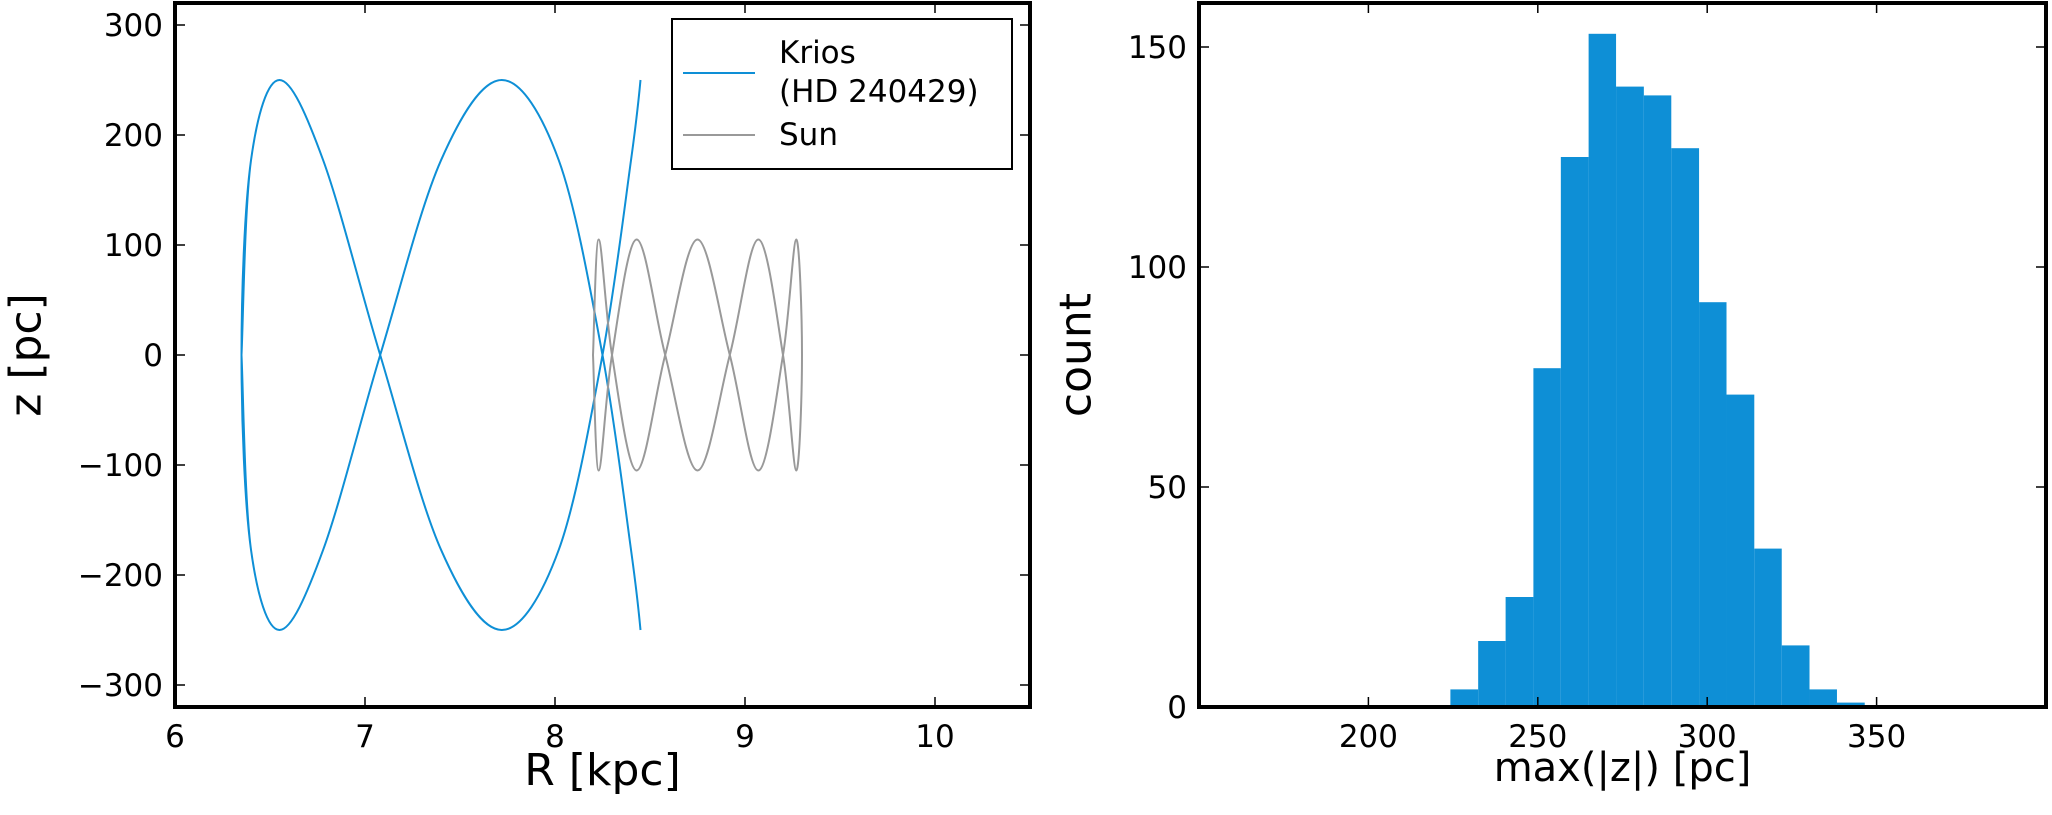 The height and width of the screenshot is (815, 2052). Describe the element at coordinates (365, 737) in the screenshot. I see `x-tick-label: 7` at that location.